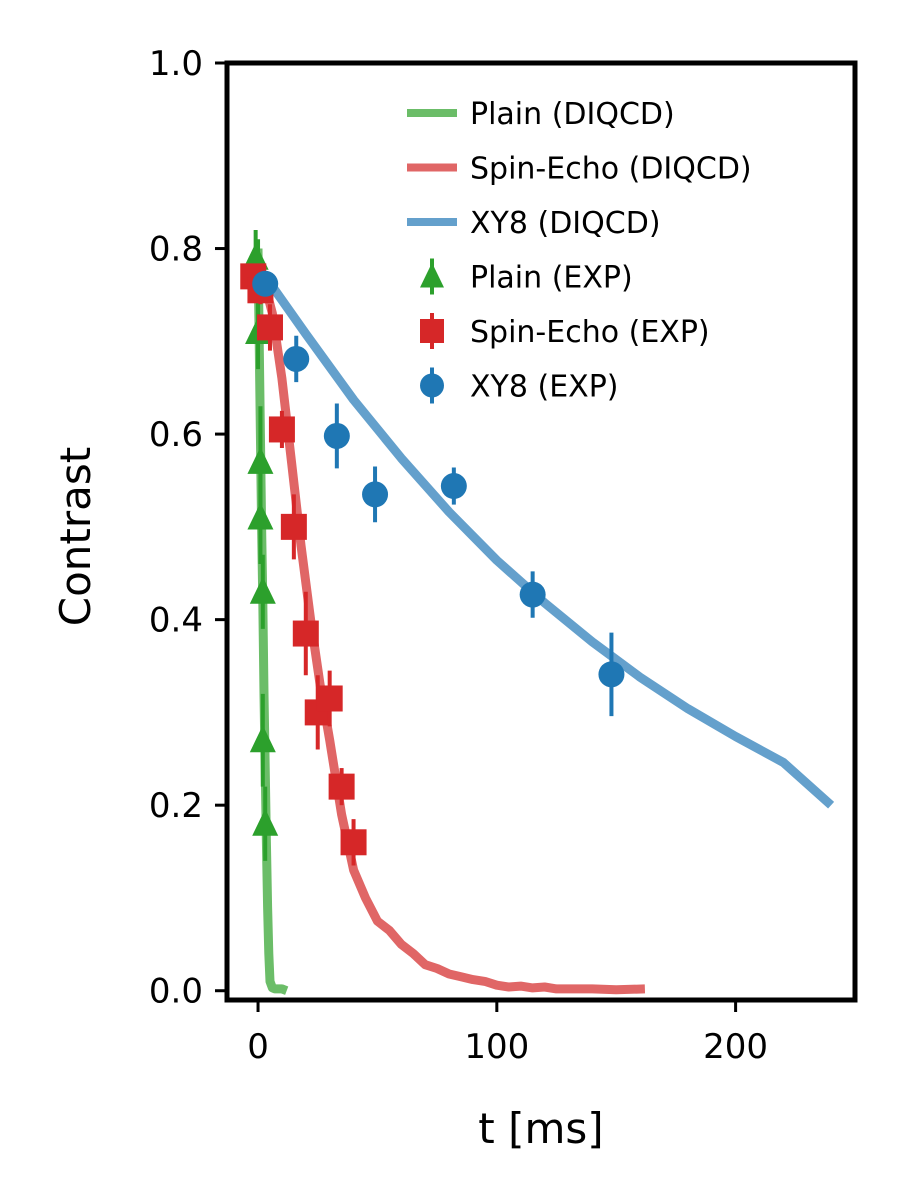 The image size is (900, 1200). Describe the element at coordinates (611, 169) in the screenshot. I see `legend-label-spin_echo_diqcd: Spin-Echo (DIQCD)` at that location.